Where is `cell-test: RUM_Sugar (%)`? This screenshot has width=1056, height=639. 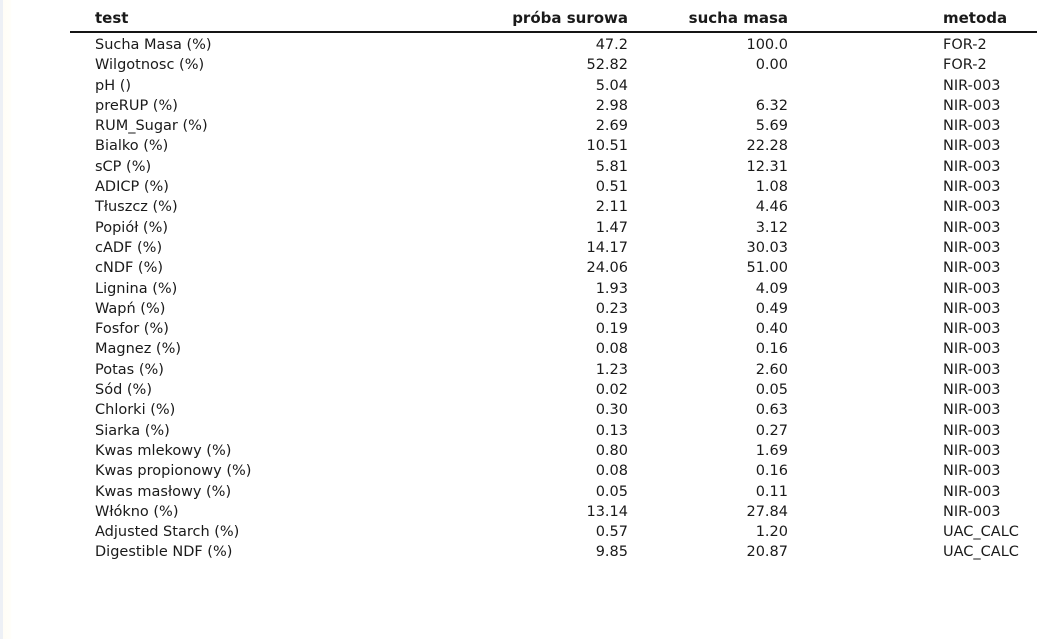
cell-test: RUM_Sugar (%) is located at coordinates (151, 126).